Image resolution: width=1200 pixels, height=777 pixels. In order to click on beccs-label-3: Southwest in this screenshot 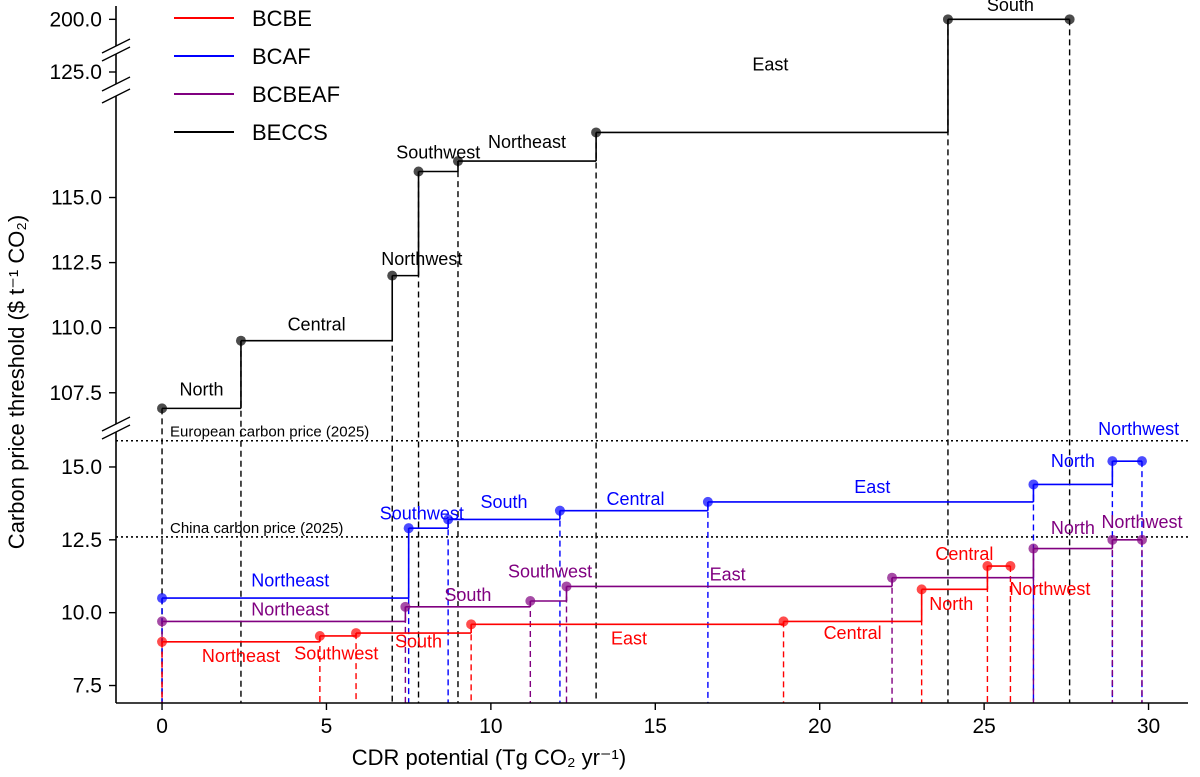, I will do `click(438, 152)`.